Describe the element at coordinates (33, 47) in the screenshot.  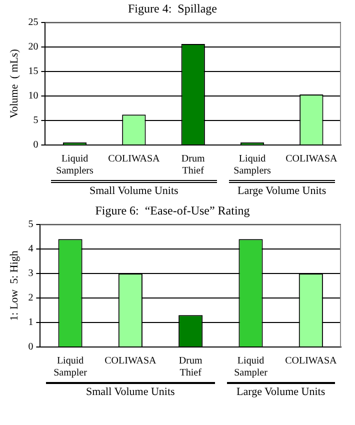
I see `y-tick-label: 20` at that location.